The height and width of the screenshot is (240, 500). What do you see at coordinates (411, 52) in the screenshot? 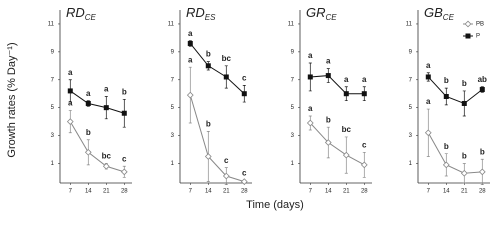
I see `y-tick-label: 9` at bounding box center [411, 52].